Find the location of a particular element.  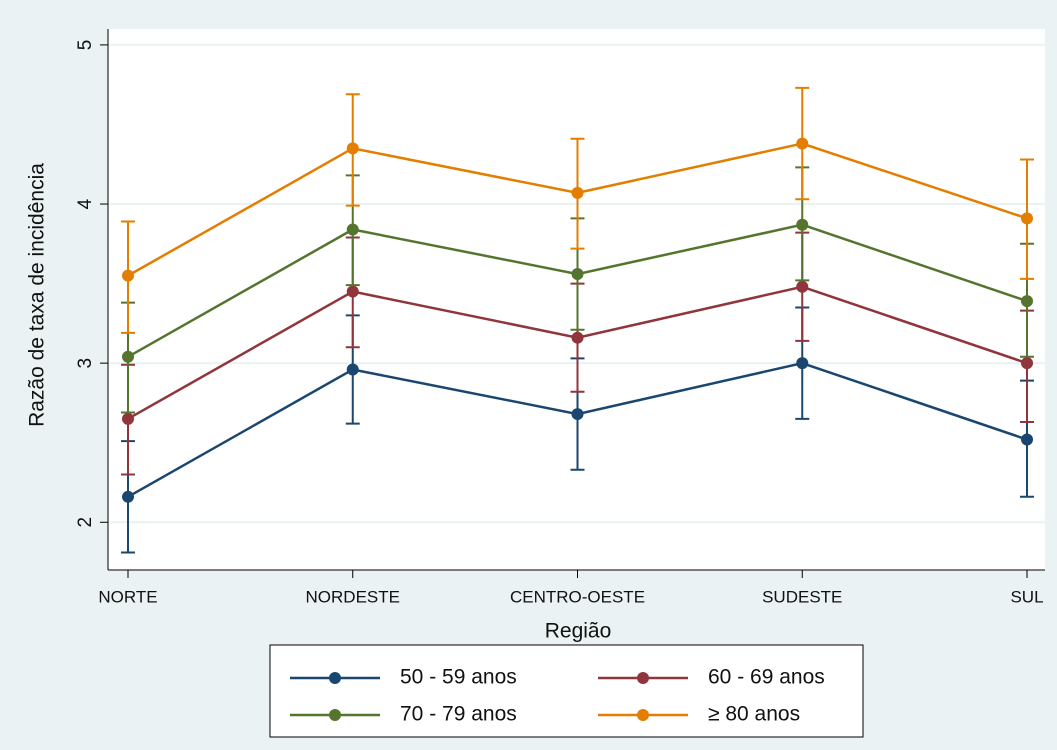

y-tick-label: 4 is located at coordinates (85, 203).